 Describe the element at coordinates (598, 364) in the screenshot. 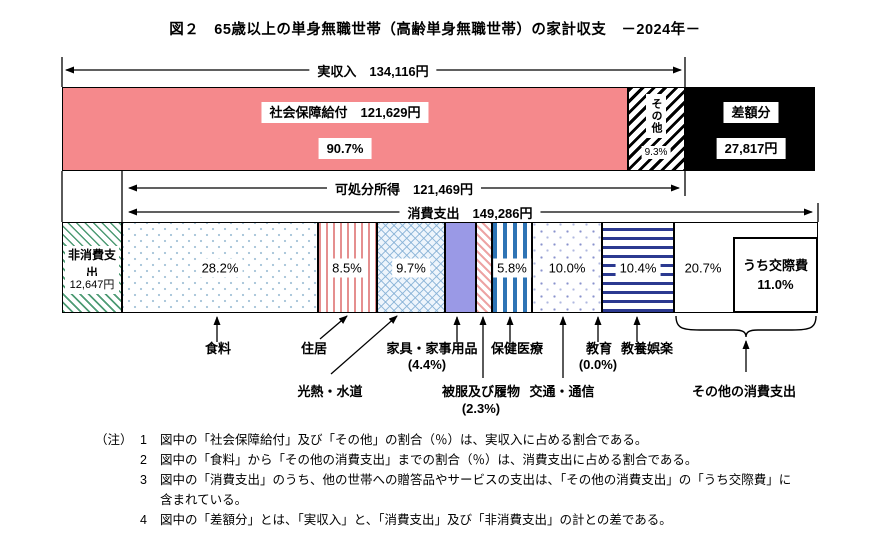

I see `label-education-percent: (0.0%)` at that location.